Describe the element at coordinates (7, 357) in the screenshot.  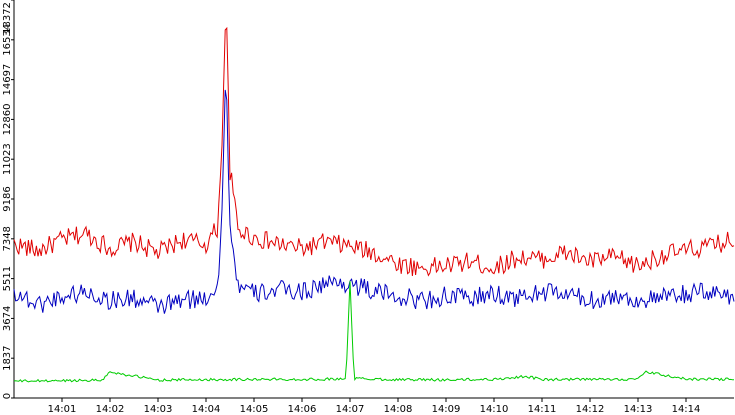
I see `y-tick-label: 1837` at that location.